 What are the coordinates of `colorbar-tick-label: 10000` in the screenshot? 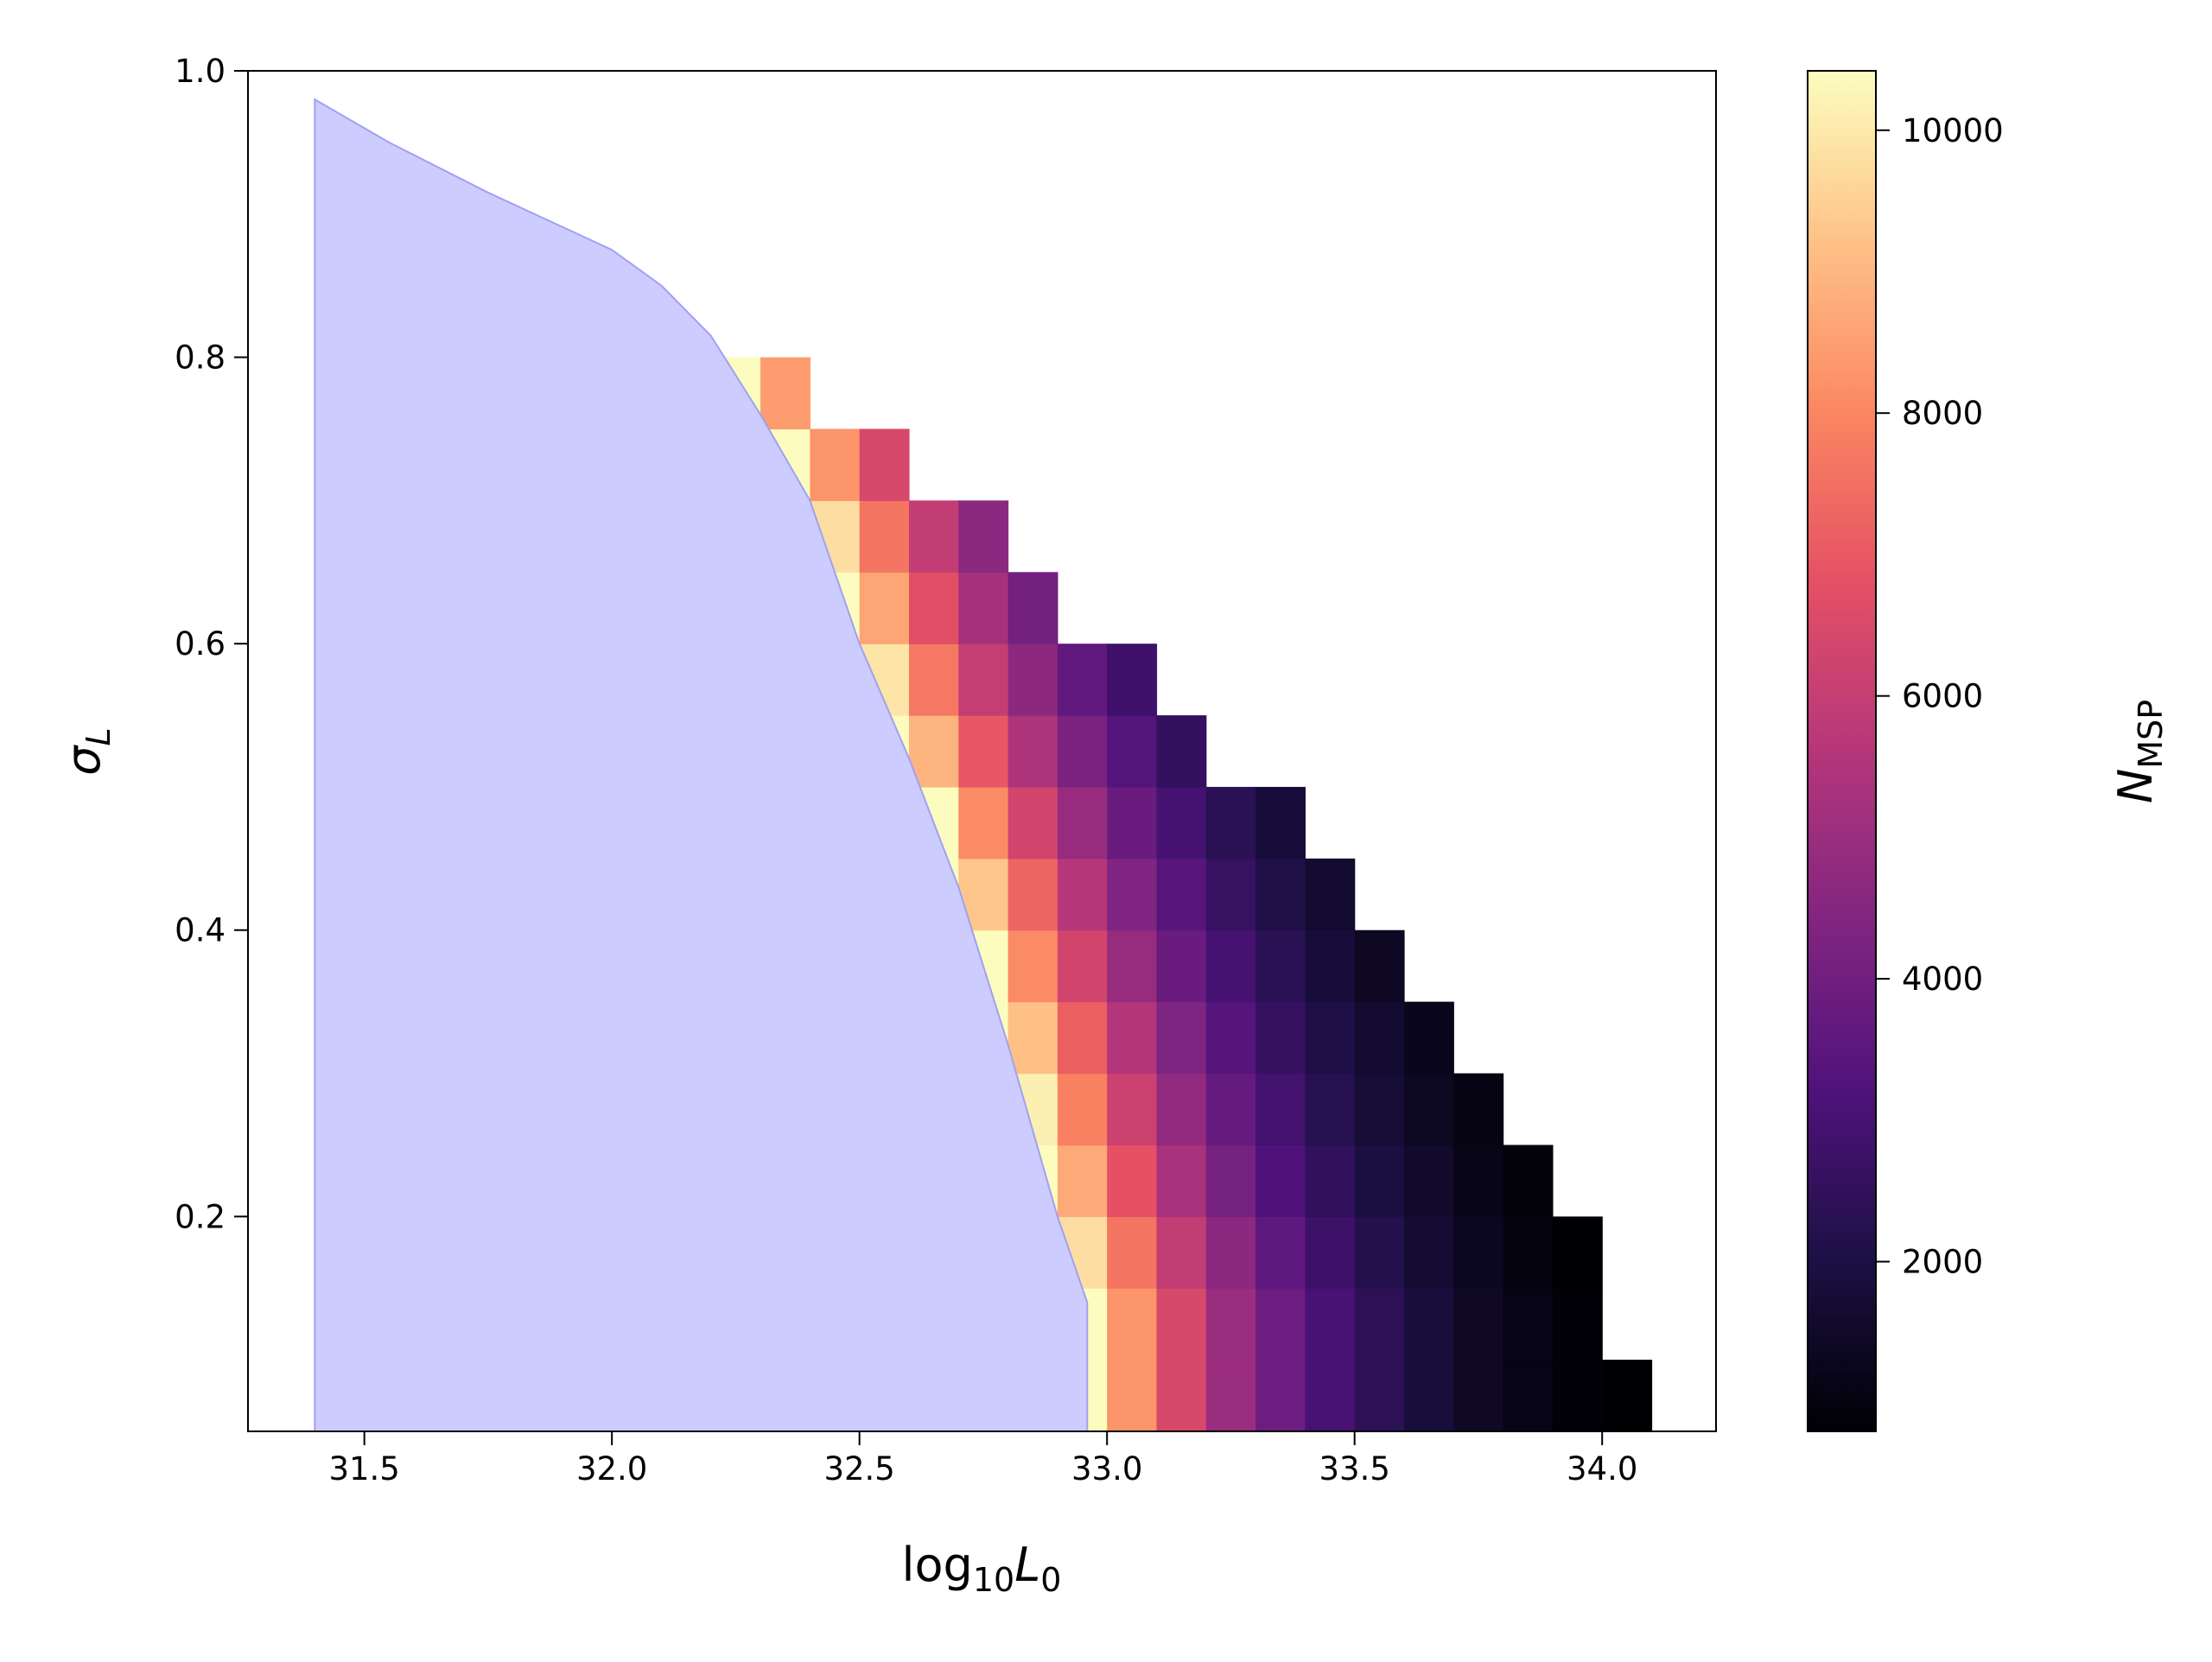 It's located at (1953, 130).